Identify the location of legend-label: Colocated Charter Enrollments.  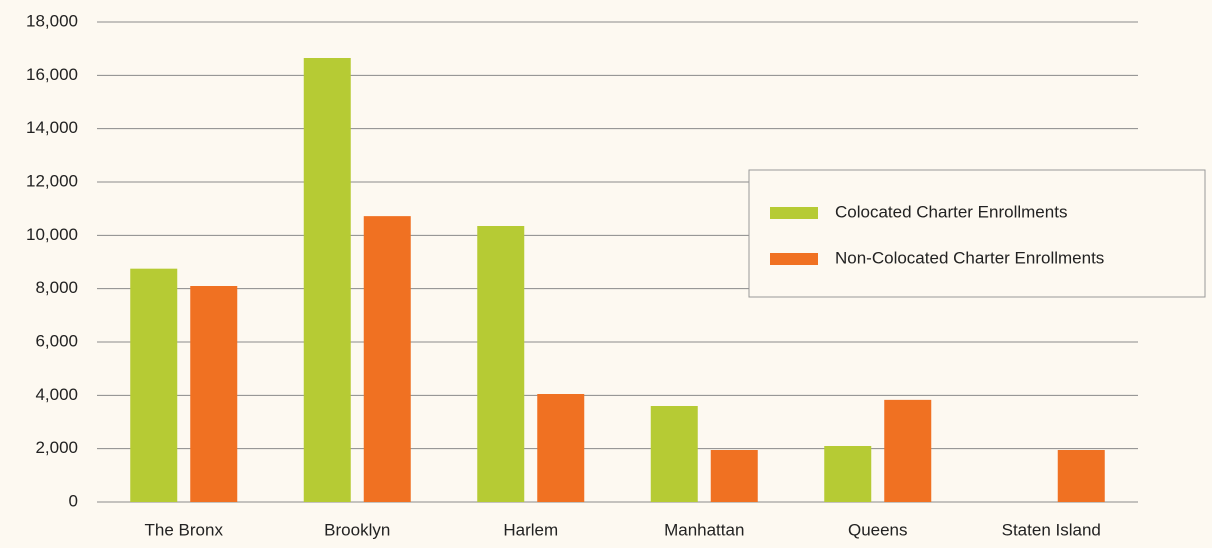
(951, 211).